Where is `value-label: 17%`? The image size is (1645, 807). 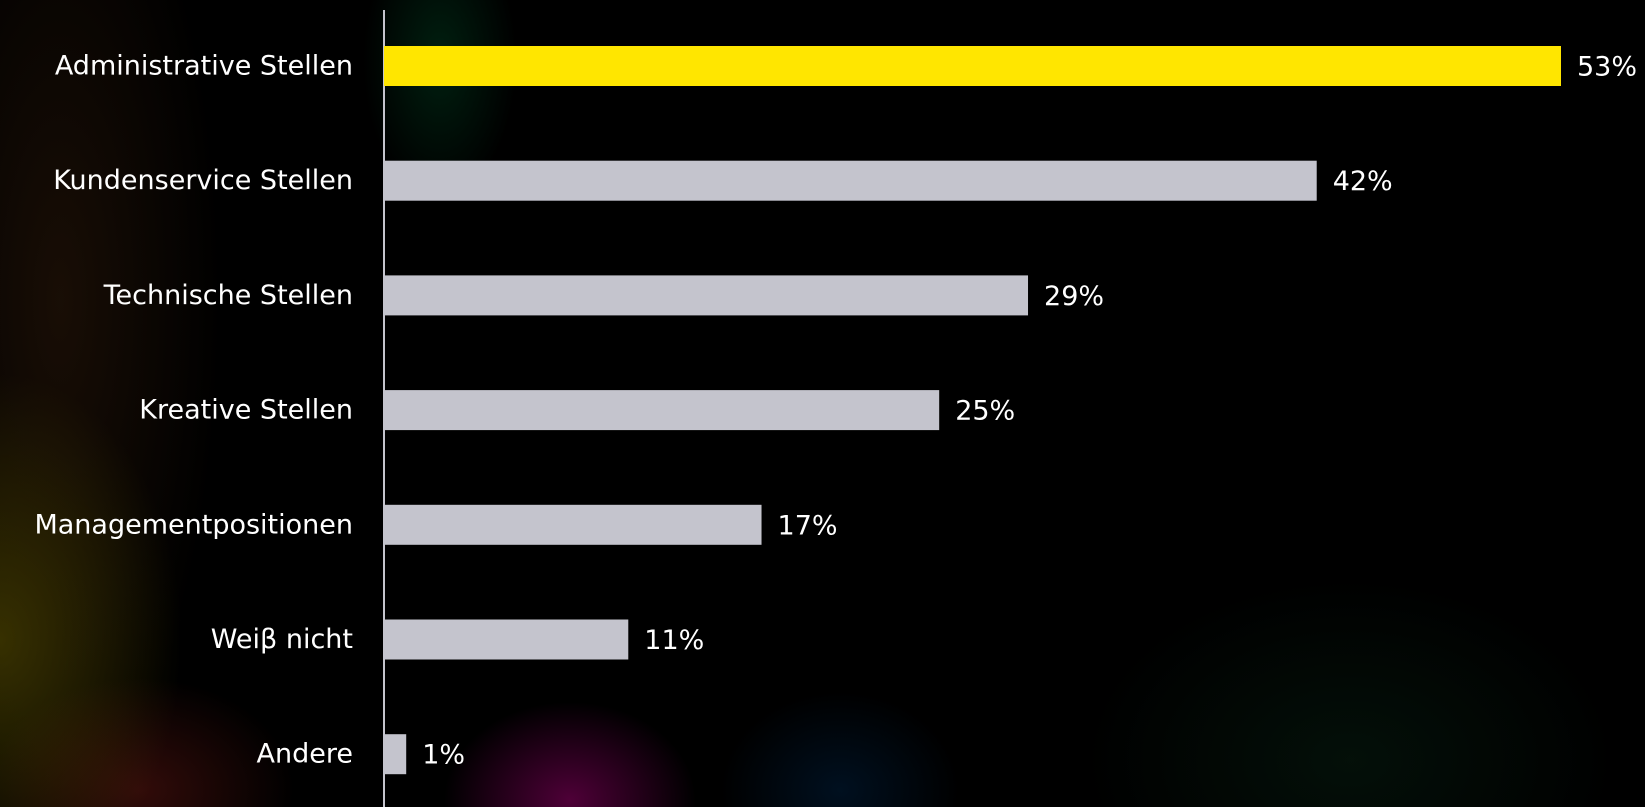
value-label: 17% is located at coordinates (808, 525).